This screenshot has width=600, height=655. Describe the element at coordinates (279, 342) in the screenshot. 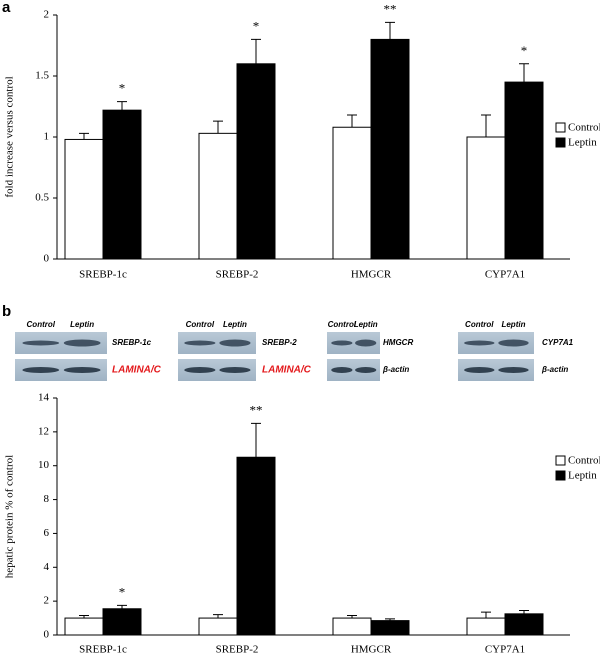

I see `blot-row-label: SREBP-2` at that location.